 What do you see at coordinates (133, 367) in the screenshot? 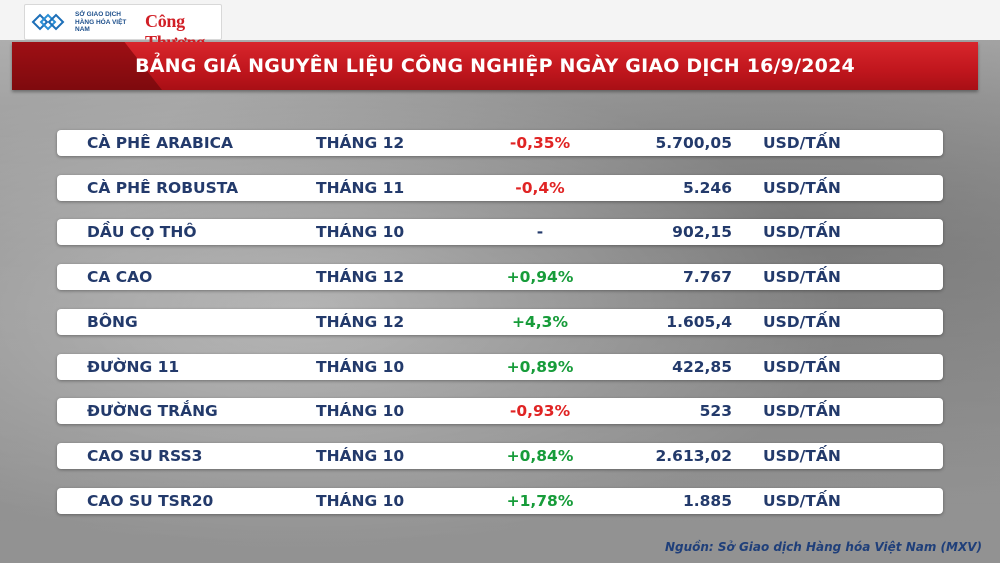
I see `commodity-name: ĐƯỜNG 11` at bounding box center [133, 367].